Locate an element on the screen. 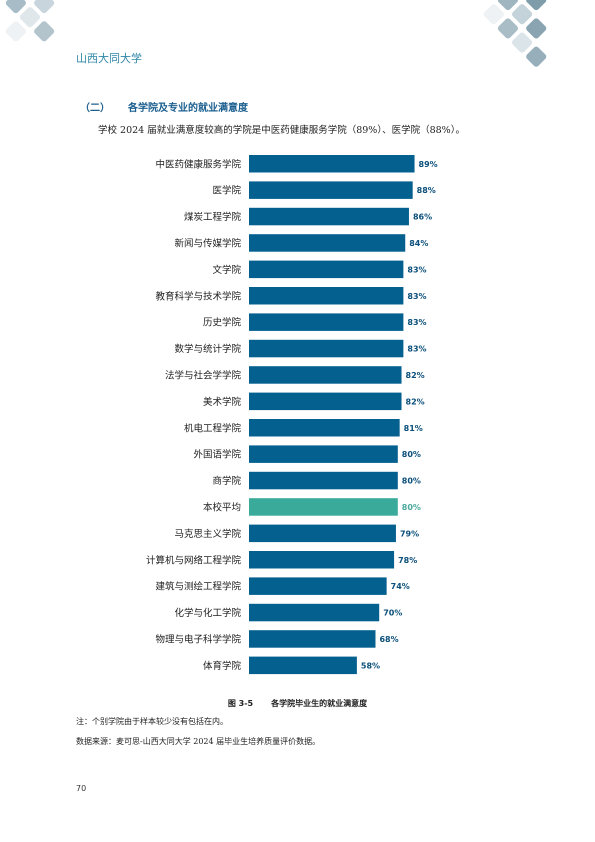 This screenshot has height=842, width=595. figure-number: 图 3-5 is located at coordinates (240, 703).